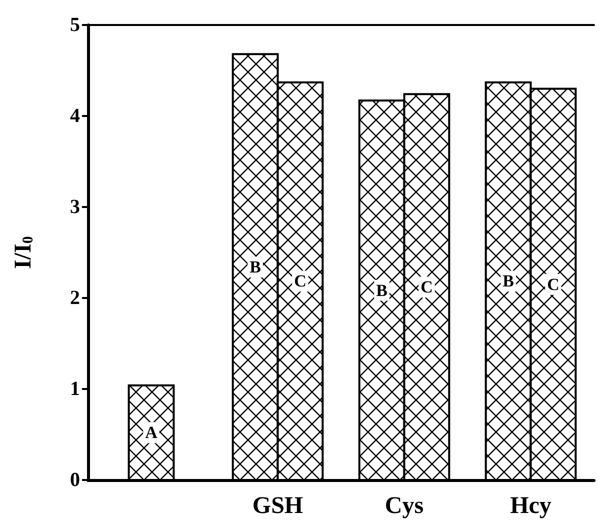  I want to click on y-tick-label: 2, so click(75, 298).